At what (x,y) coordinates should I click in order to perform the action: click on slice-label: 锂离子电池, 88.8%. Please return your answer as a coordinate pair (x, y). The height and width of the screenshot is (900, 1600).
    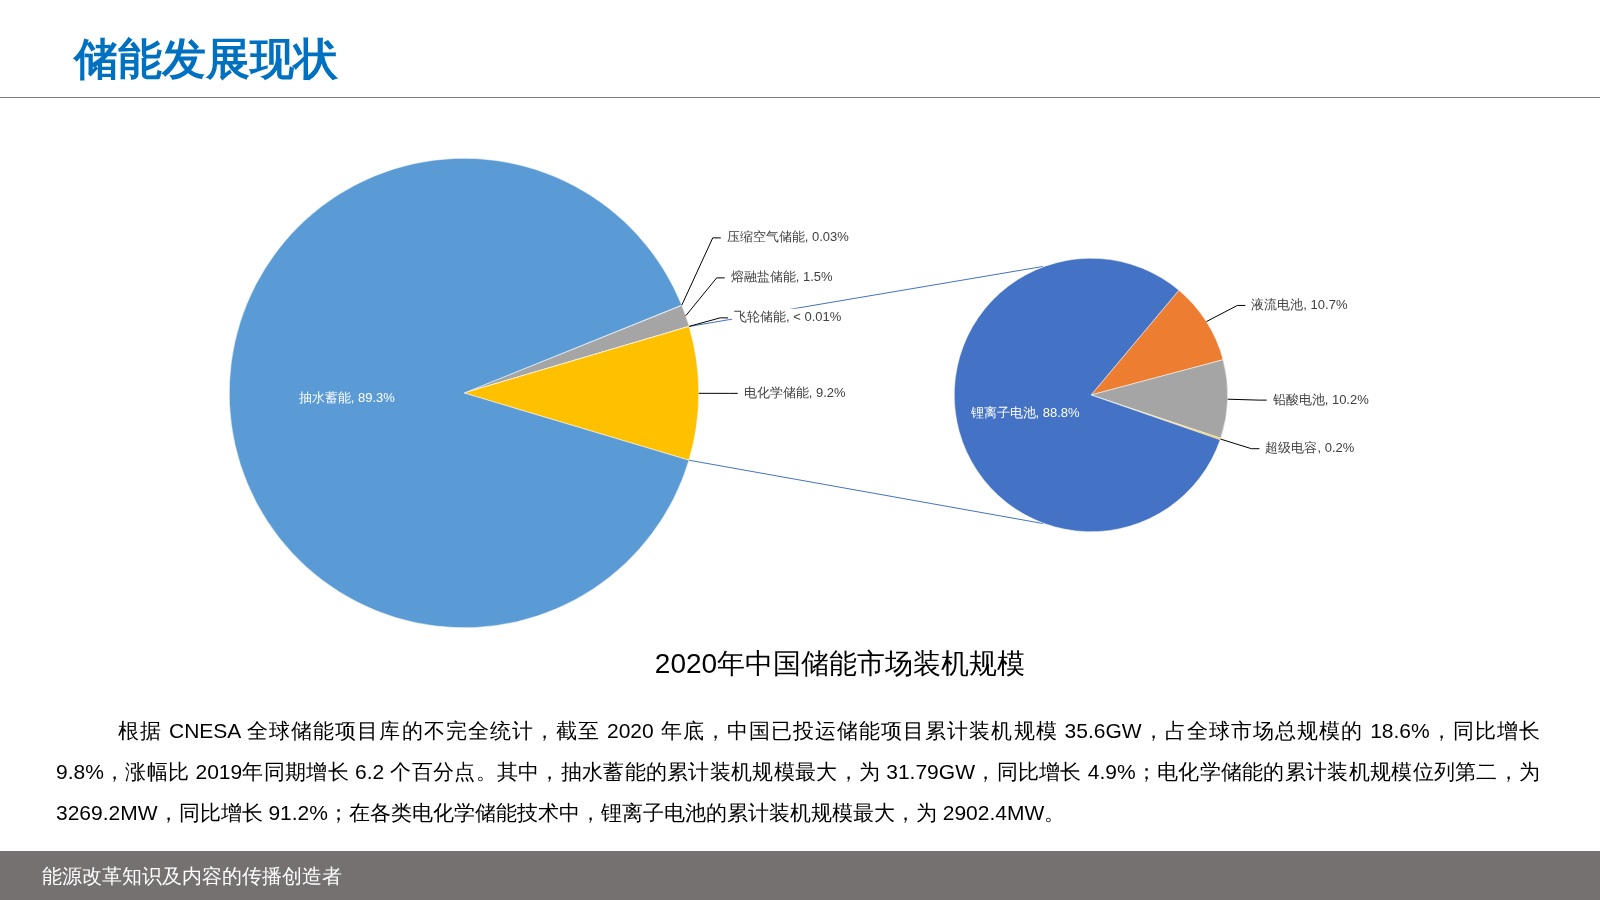
    Looking at the image, I should click on (1025, 412).